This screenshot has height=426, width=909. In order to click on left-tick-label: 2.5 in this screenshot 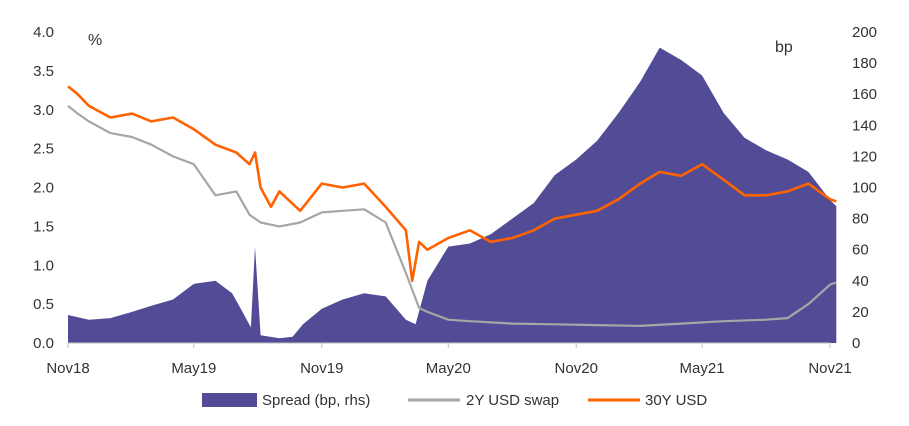, I will do `click(43, 149)`.